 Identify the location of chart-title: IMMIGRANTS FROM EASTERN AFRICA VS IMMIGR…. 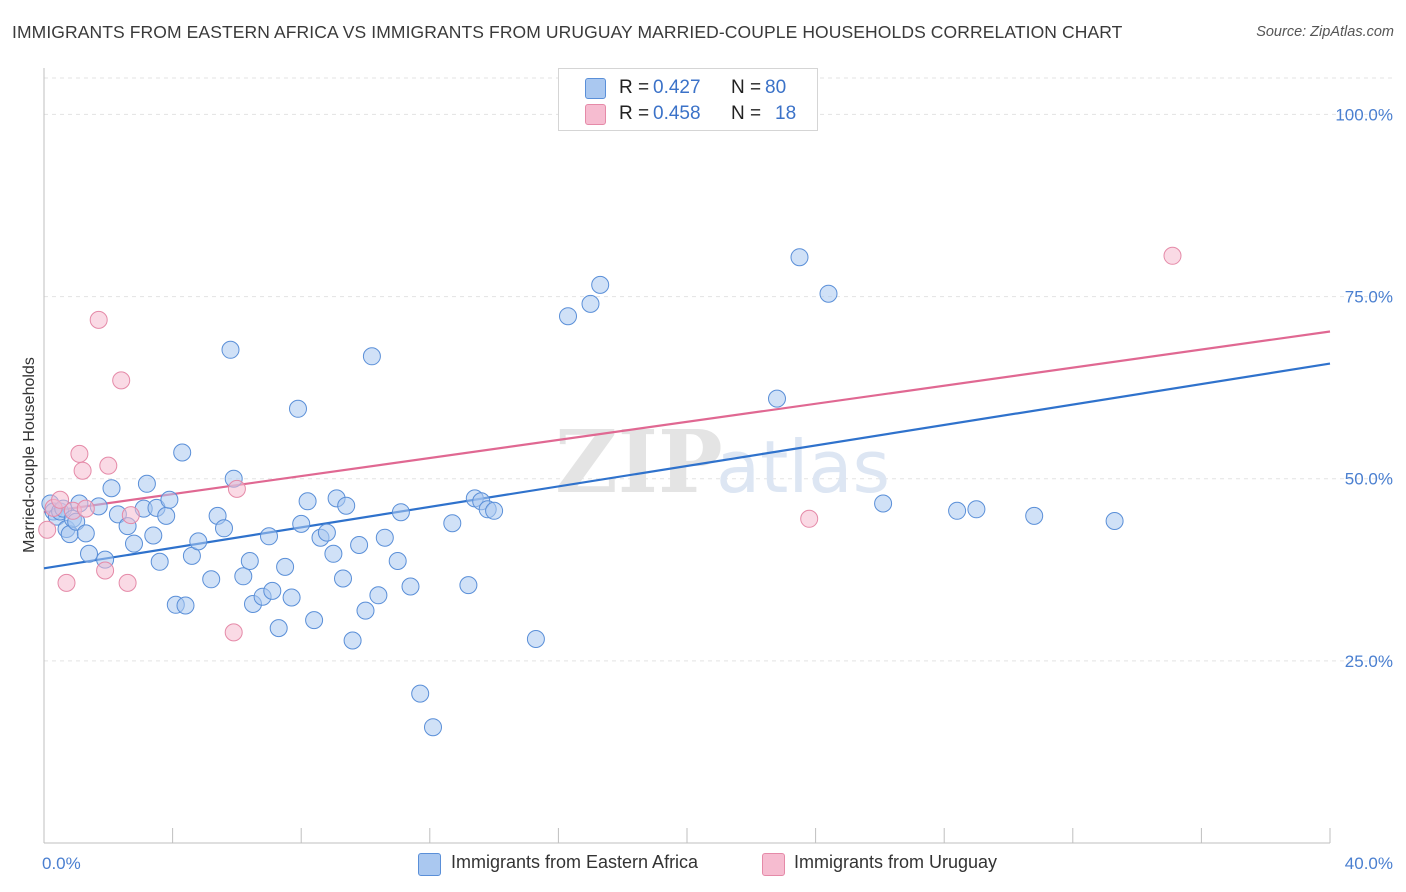
(567, 32).